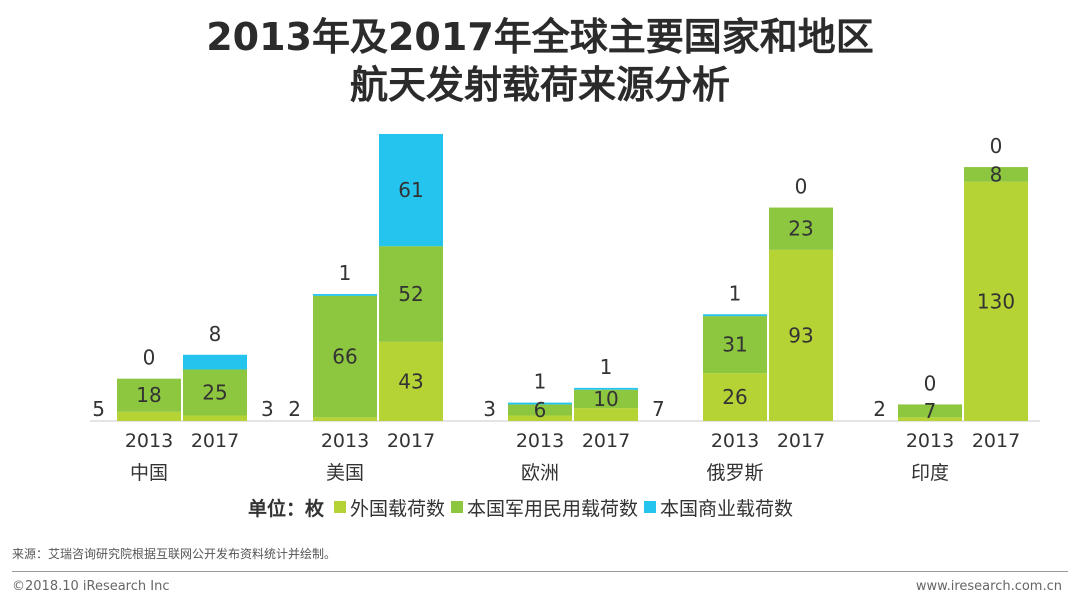 This screenshot has width=1080, height=604. What do you see at coordinates (658, 409) in the screenshot?
I see `data-label-欧洲-2017-series0: 7` at bounding box center [658, 409].